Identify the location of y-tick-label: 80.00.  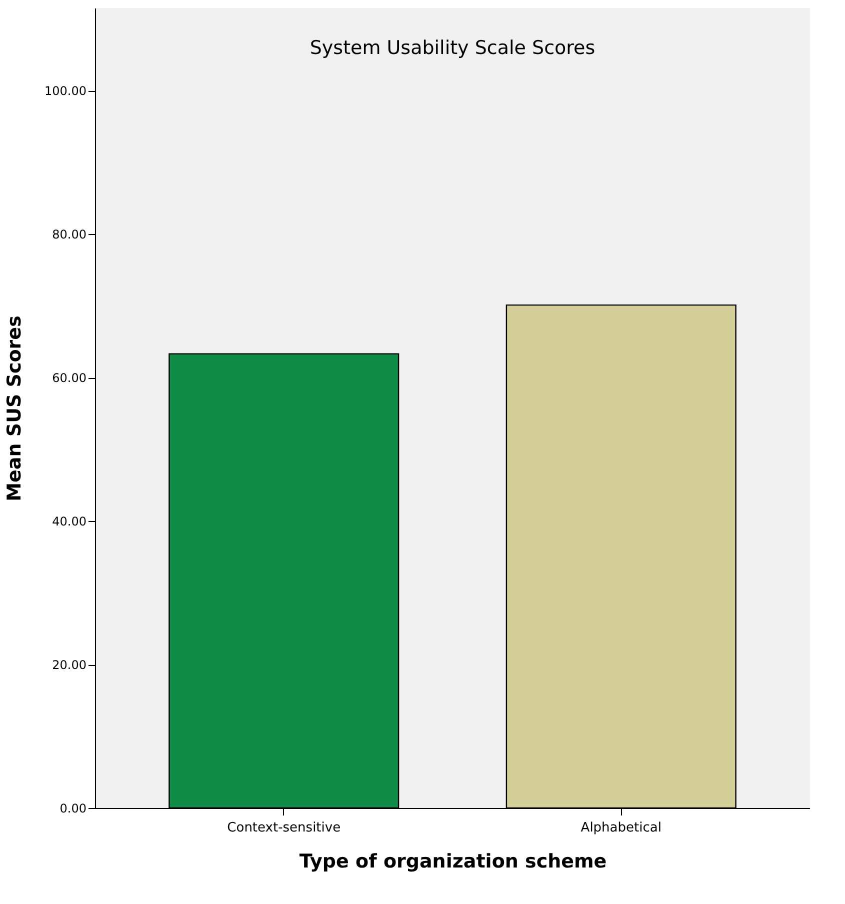
(69, 235).